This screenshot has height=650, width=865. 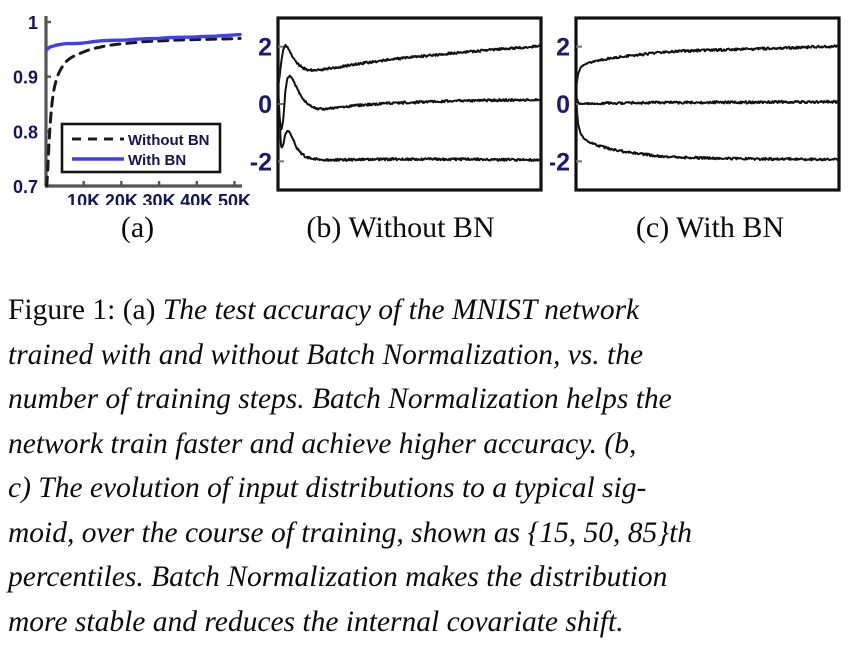 I want to click on y-tick-label: 0.7, so click(x=25, y=187).